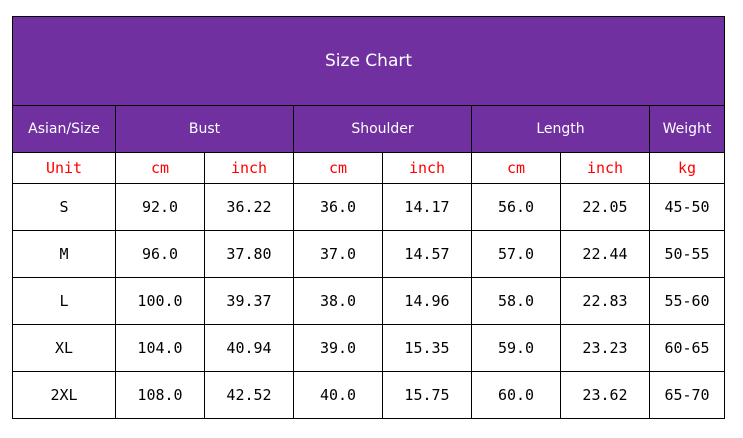 Image resolution: width=743 pixels, height=438 pixels. Describe the element at coordinates (605, 348) in the screenshot. I see `table-cell: 23.23` at that location.